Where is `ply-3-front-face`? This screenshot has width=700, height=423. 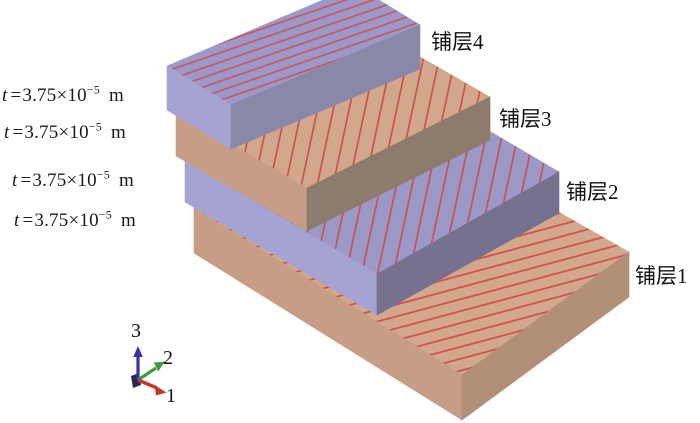 ply-3-front-face is located at coordinates (398, 164).